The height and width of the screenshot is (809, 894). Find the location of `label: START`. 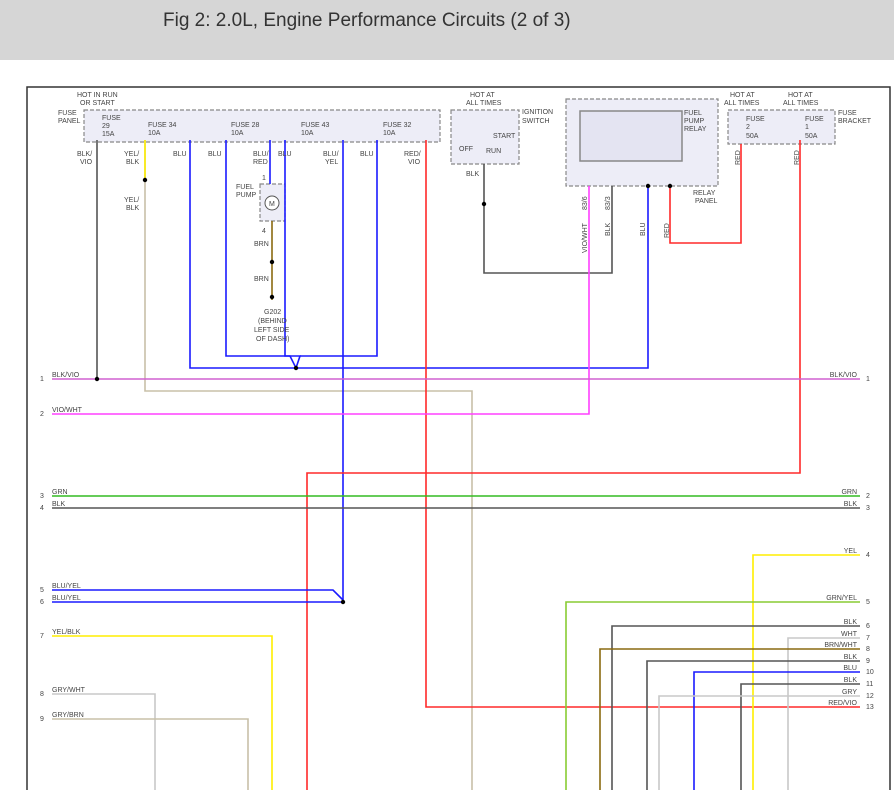

label: START is located at coordinates (504, 136).